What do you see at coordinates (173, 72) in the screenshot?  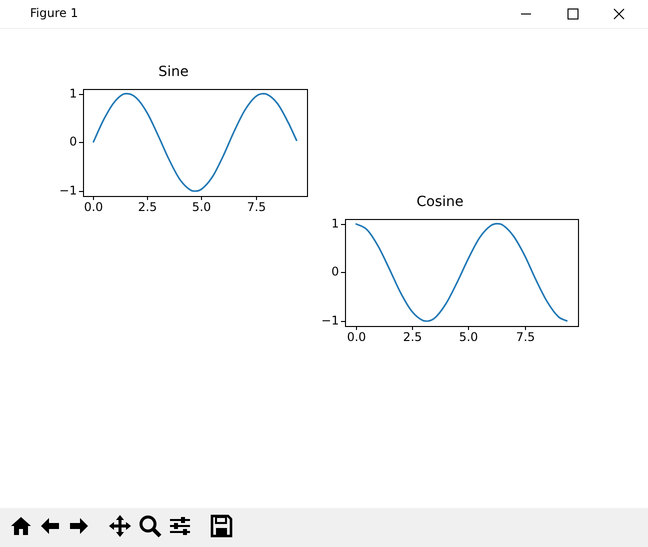 I see `chart-title: Sine` at bounding box center [173, 72].